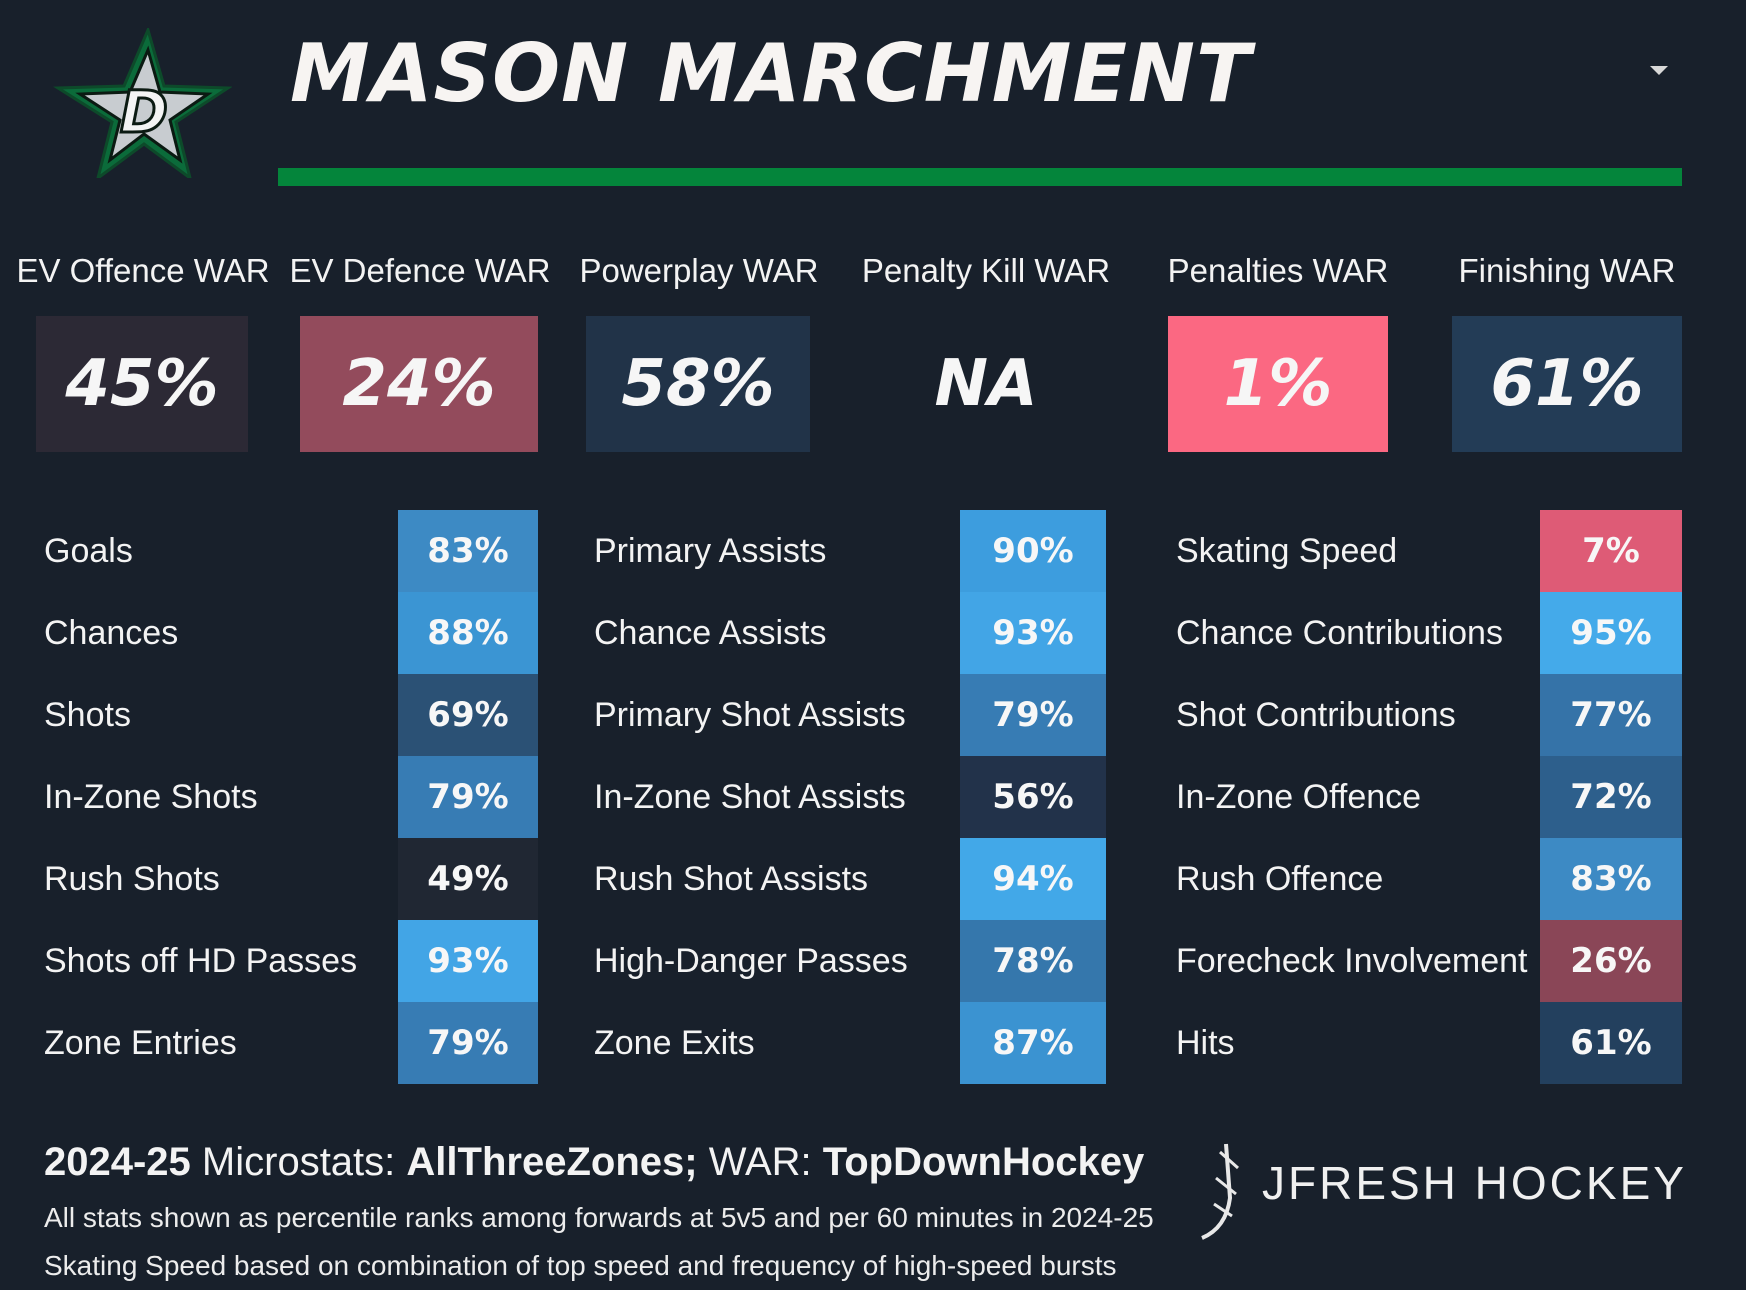 This screenshot has width=1746, height=1290. I want to click on stat-label: Forecheck Involvement, so click(1352, 961).